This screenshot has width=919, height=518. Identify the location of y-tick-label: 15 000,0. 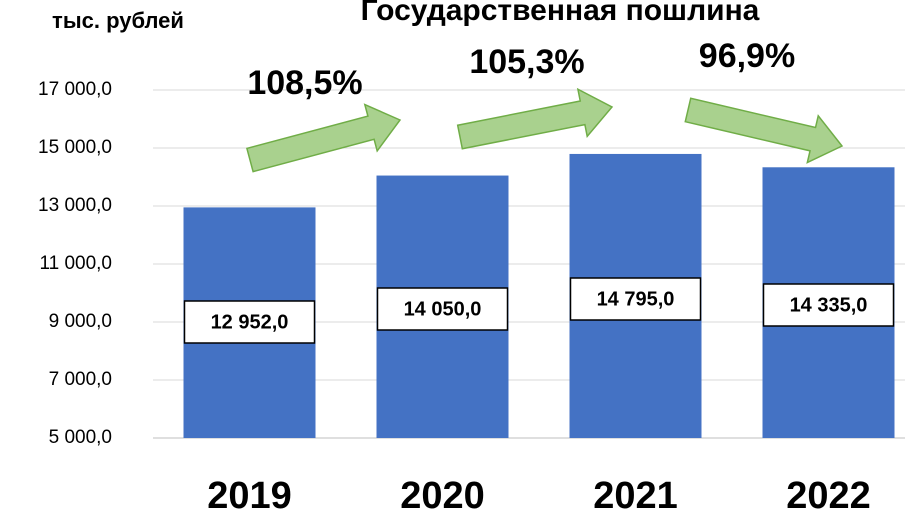
(75, 147).